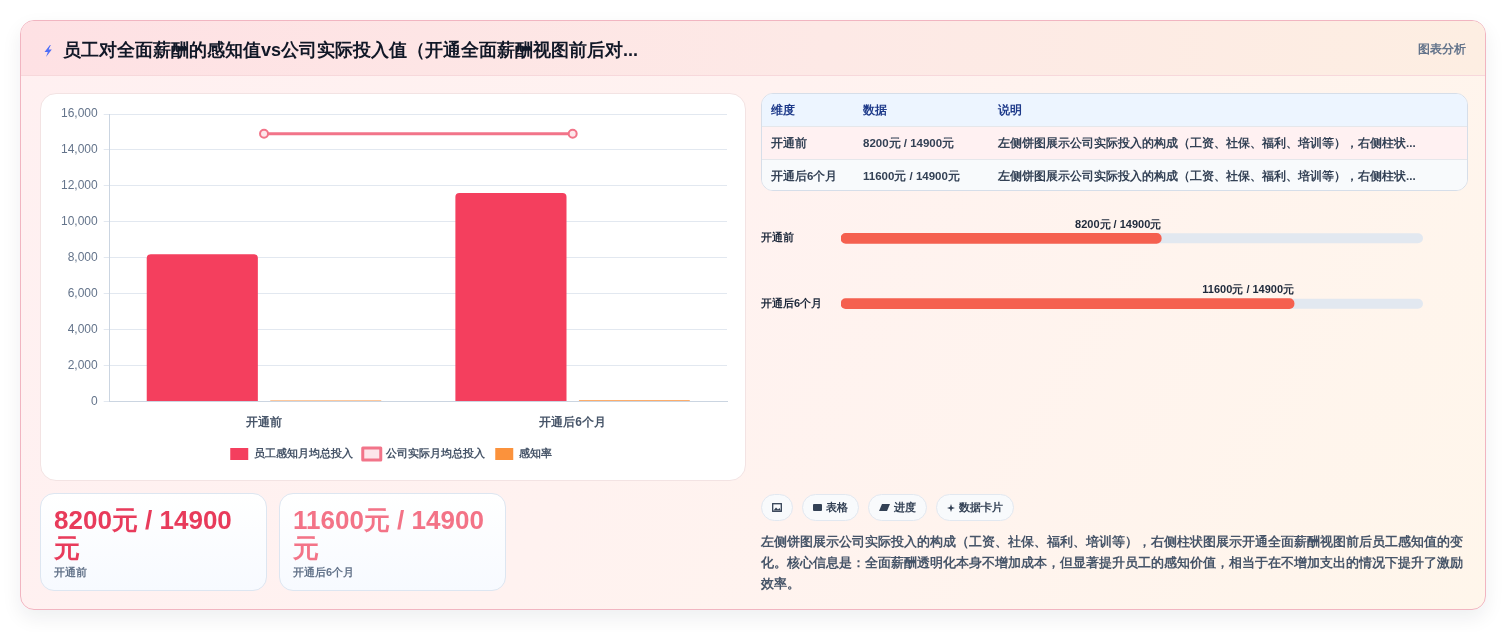 This screenshot has width=1507, height=632. Describe the element at coordinates (80, 149) in the screenshot. I see `y-tick-label: 14,000` at that location.